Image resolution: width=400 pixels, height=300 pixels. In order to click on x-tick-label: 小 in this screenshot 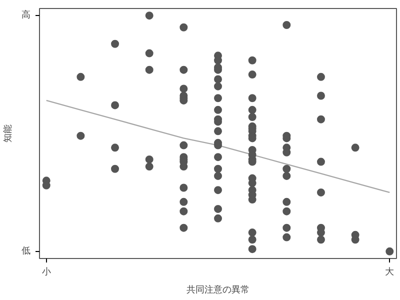, I will do `click(46, 272)`.